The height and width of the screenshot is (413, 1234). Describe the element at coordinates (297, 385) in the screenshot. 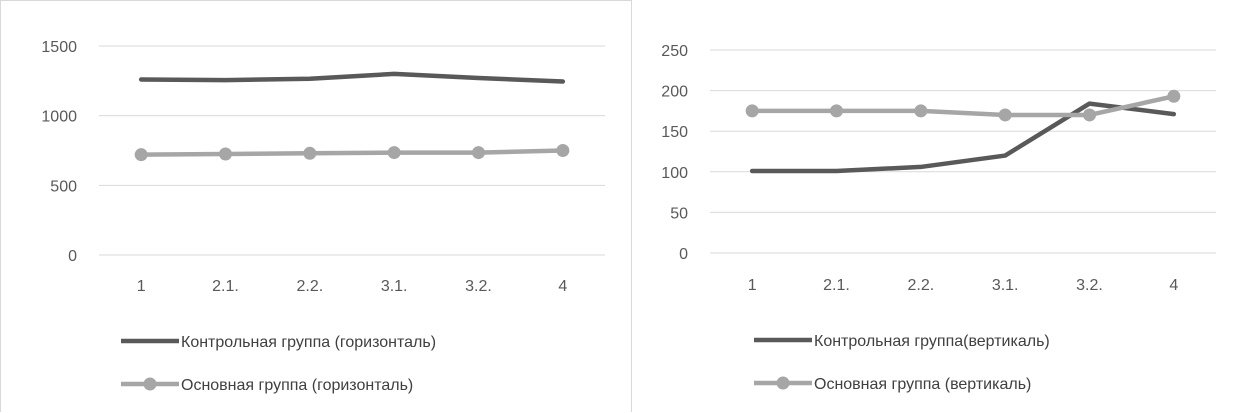

I see `legend-label-2: Основная группа (горизонталь)` at that location.